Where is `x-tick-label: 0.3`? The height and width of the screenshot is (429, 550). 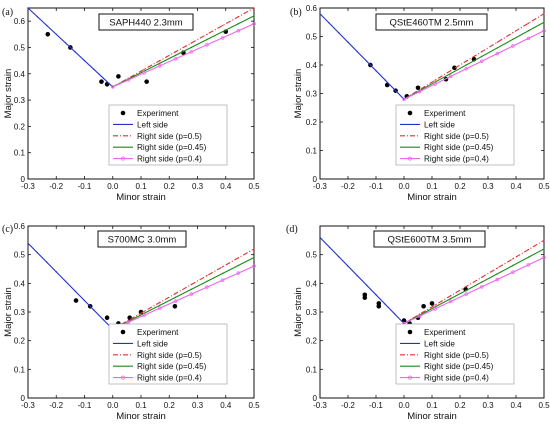
x-tick-label: 0.3 is located at coordinates (198, 186).